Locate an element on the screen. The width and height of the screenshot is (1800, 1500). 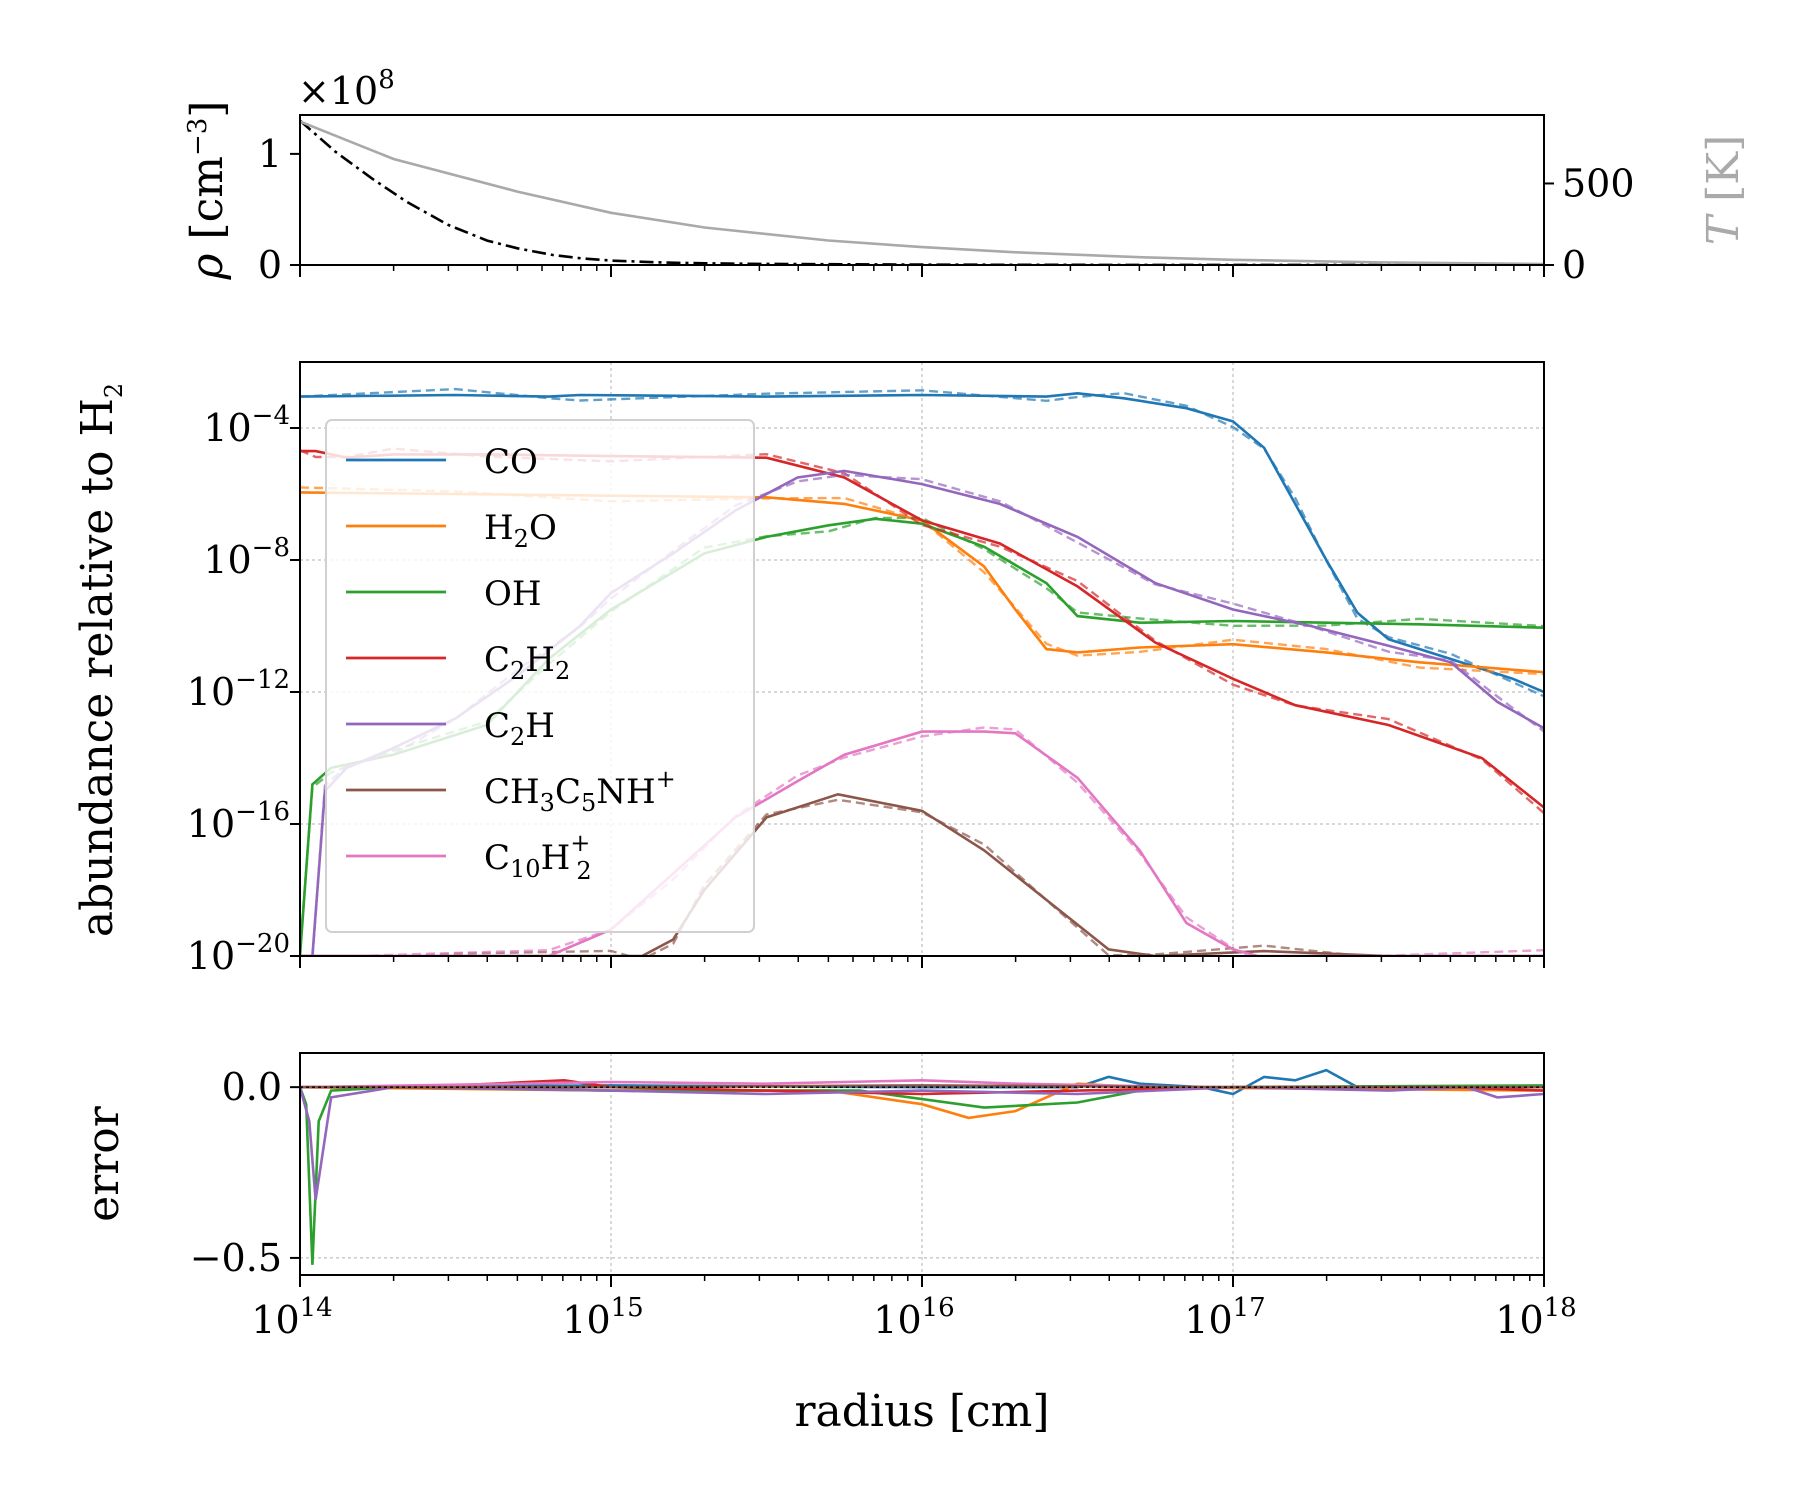
mid-y-tick-label: 10⁻²⁰ is located at coordinates (238, 953).